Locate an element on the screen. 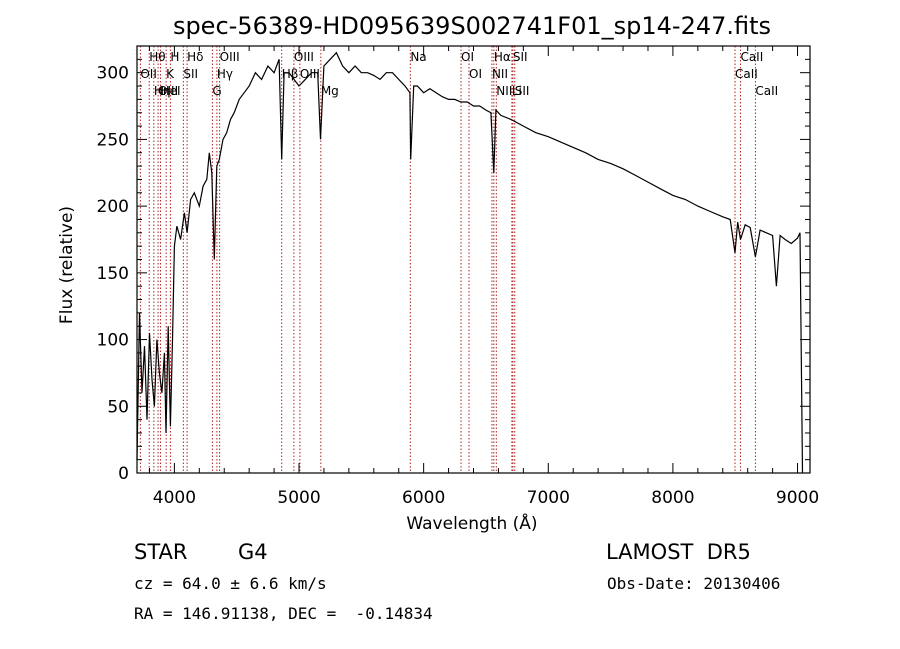 The image size is (900, 649). object-class: STAR is located at coordinates (161, 552).